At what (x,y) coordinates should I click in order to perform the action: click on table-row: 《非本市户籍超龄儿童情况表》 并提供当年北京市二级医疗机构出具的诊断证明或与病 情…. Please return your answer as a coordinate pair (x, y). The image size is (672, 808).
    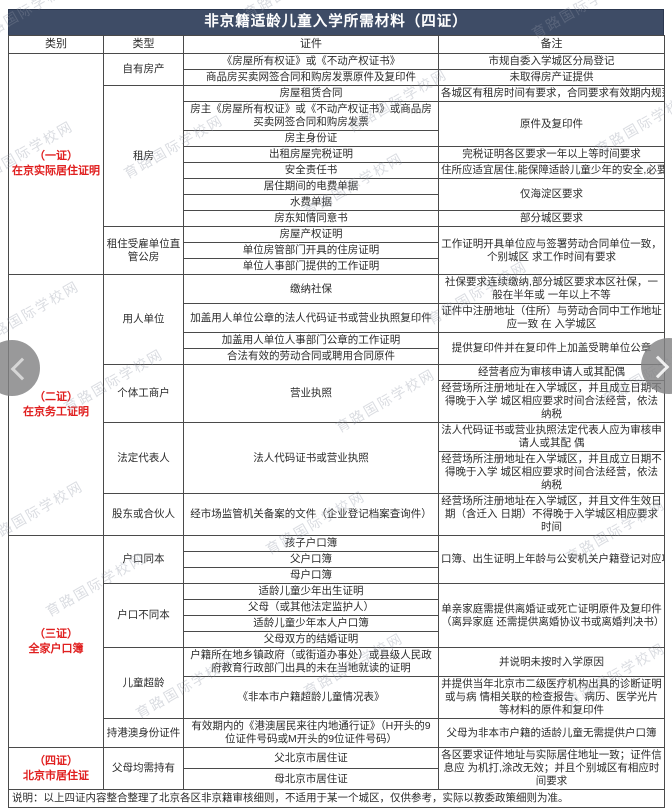
    Looking at the image, I should click on (337, 697).